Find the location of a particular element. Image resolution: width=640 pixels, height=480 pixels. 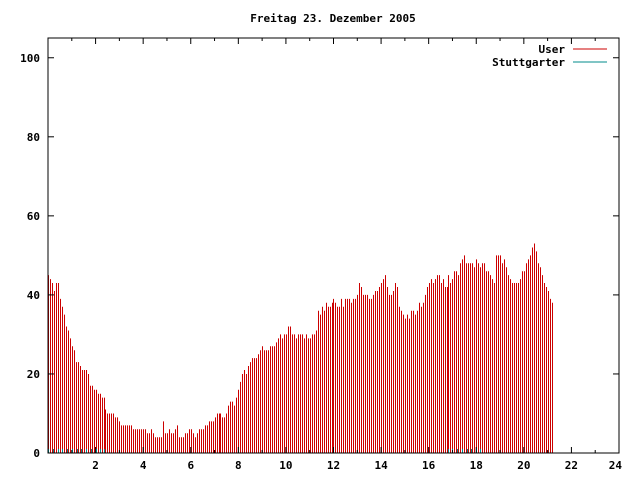

y-tick-label: 40 is located at coordinates (33, 295).